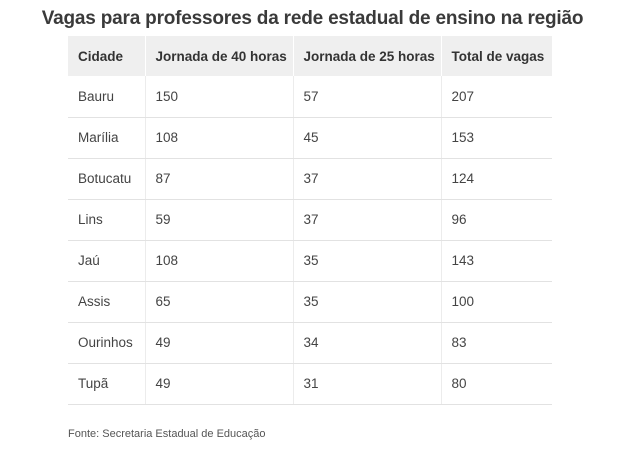 The width and height of the screenshot is (625, 458). What do you see at coordinates (496, 261) in the screenshot?
I see `total-cell: 143` at bounding box center [496, 261].